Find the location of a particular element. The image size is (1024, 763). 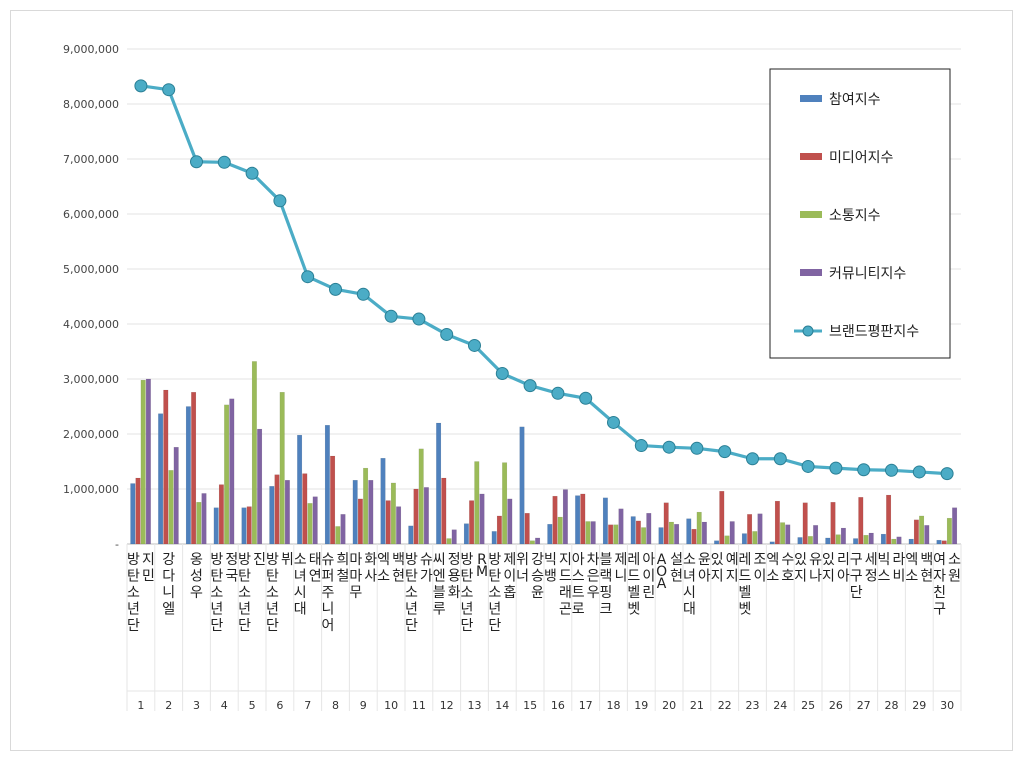

rank-label: 15 is located at coordinates (530, 705).